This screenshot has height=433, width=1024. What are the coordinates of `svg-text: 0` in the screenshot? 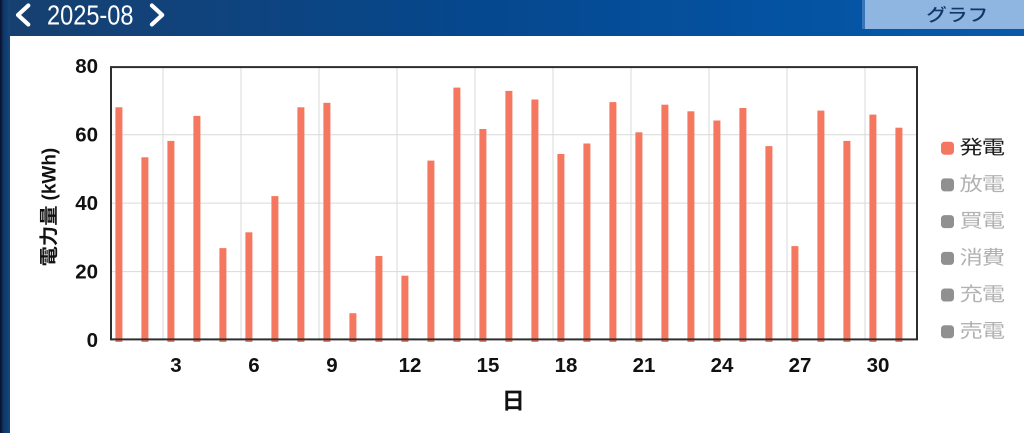 It's located at (92, 340).